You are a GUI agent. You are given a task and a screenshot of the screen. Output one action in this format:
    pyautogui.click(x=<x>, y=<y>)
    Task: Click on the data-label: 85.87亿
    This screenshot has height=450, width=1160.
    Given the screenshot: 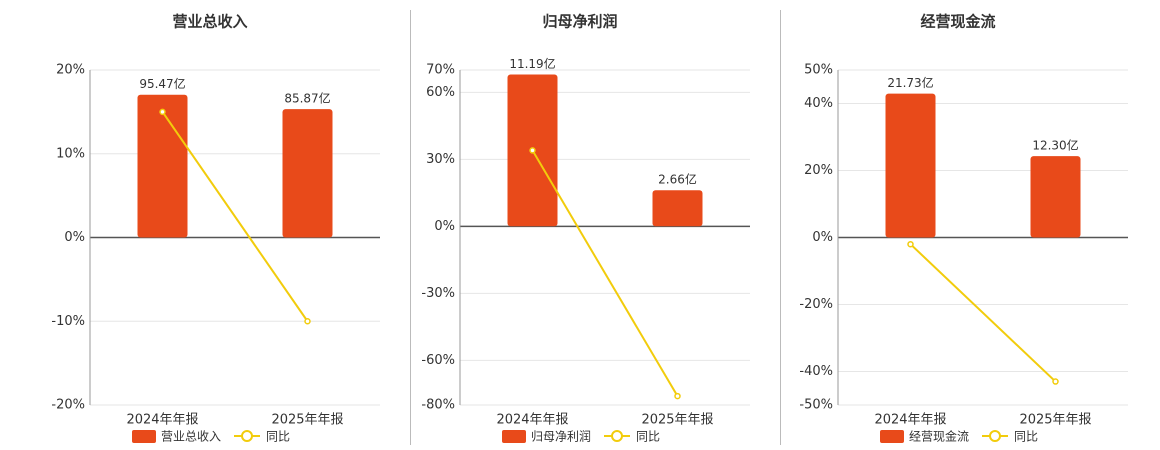 What is the action you would take?
    pyautogui.click(x=307, y=98)
    